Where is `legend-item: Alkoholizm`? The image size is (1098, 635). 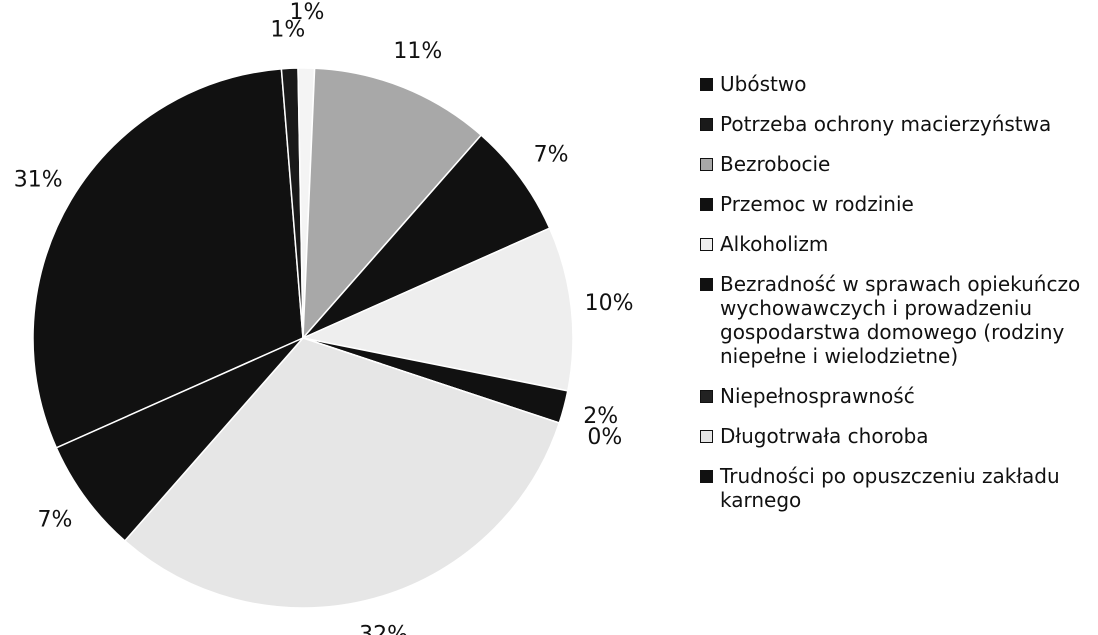 legend-item: Alkoholizm is located at coordinates (897, 244).